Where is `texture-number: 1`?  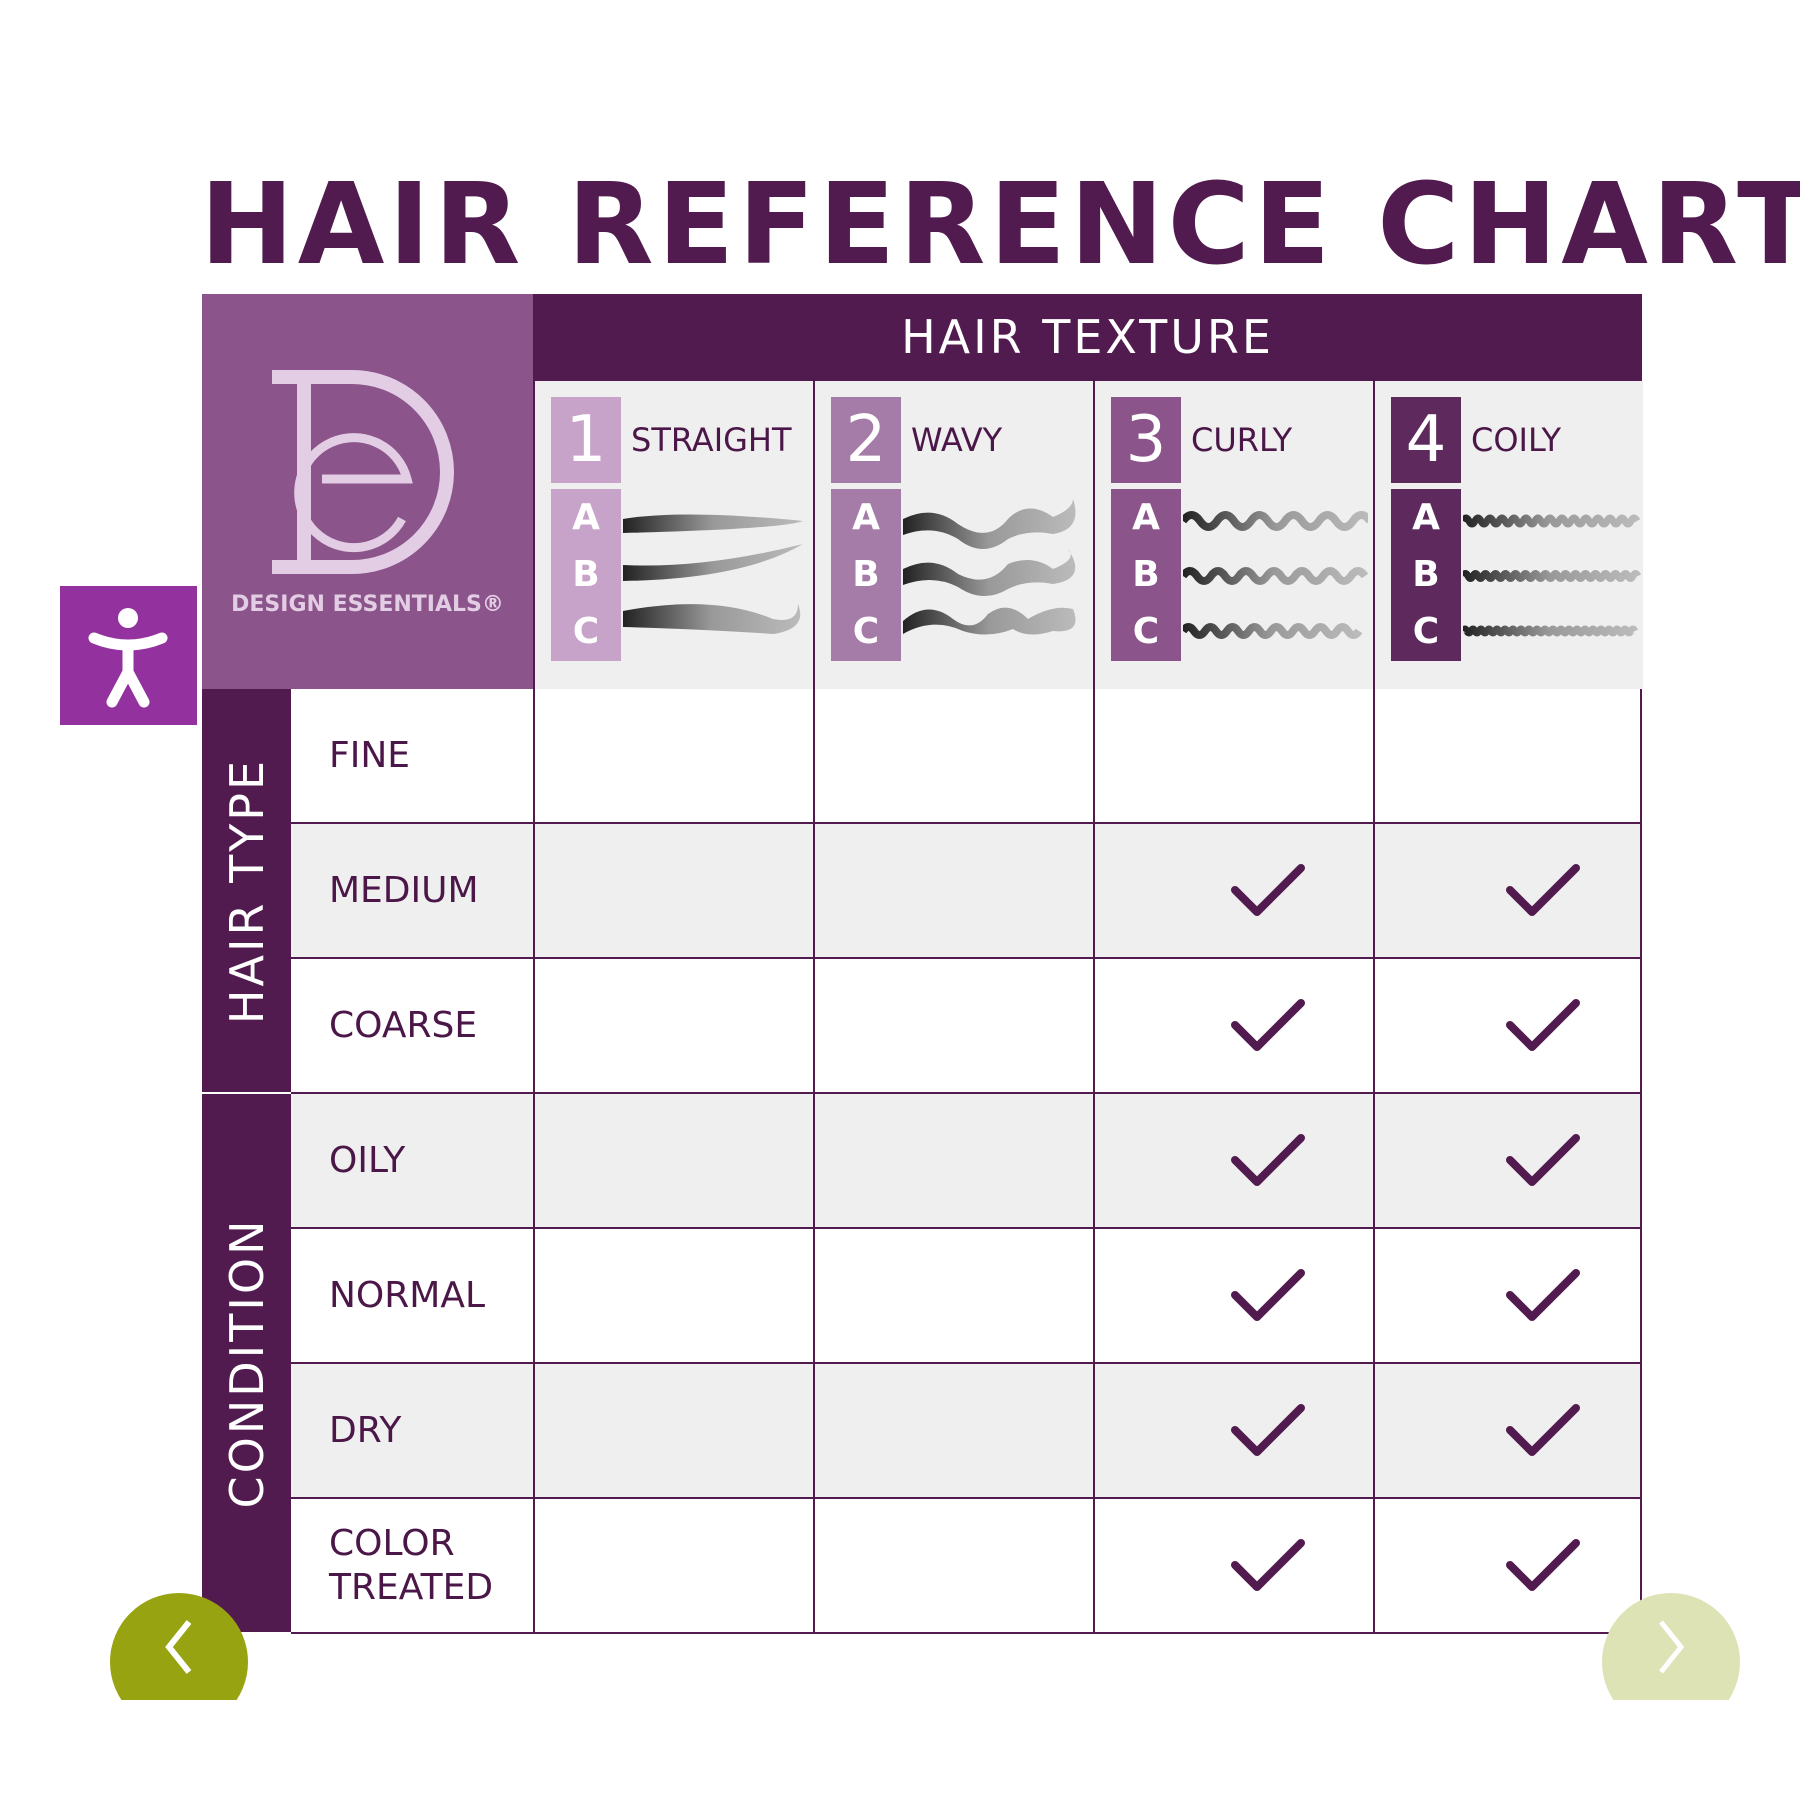 texture-number: 1 is located at coordinates (586, 440).